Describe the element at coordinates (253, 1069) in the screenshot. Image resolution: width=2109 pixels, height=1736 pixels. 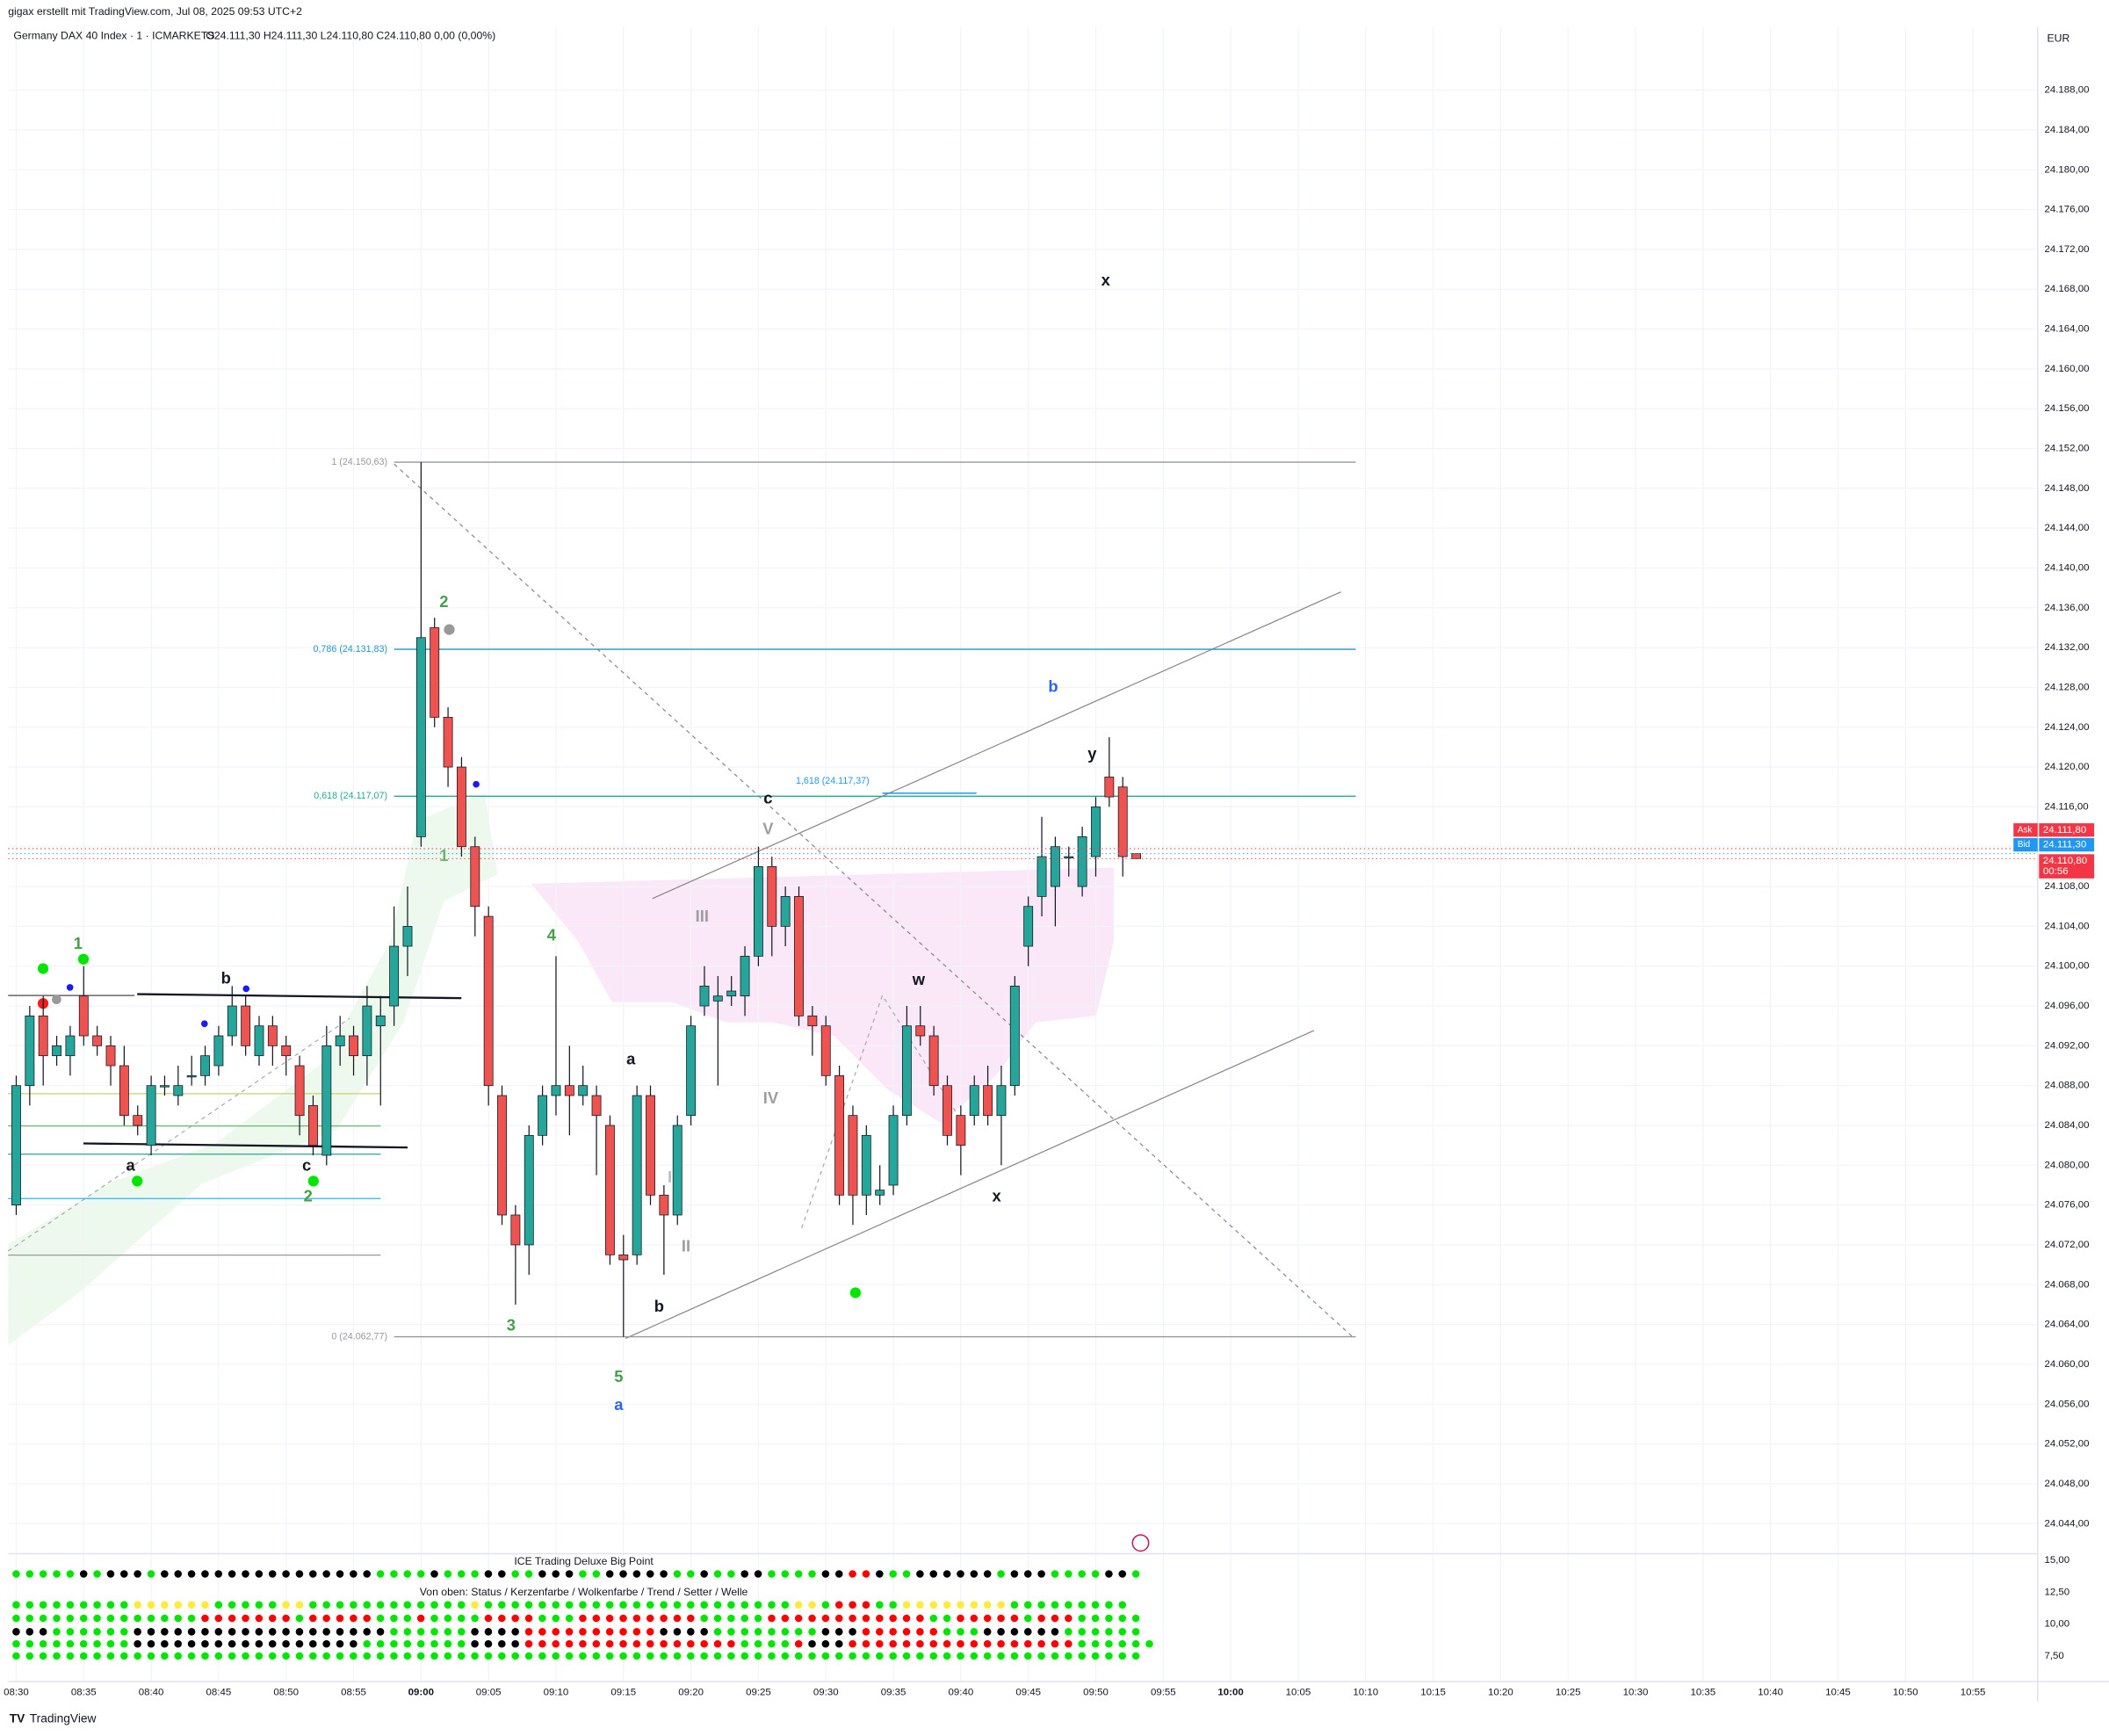
I see `green-cloud` at that location.